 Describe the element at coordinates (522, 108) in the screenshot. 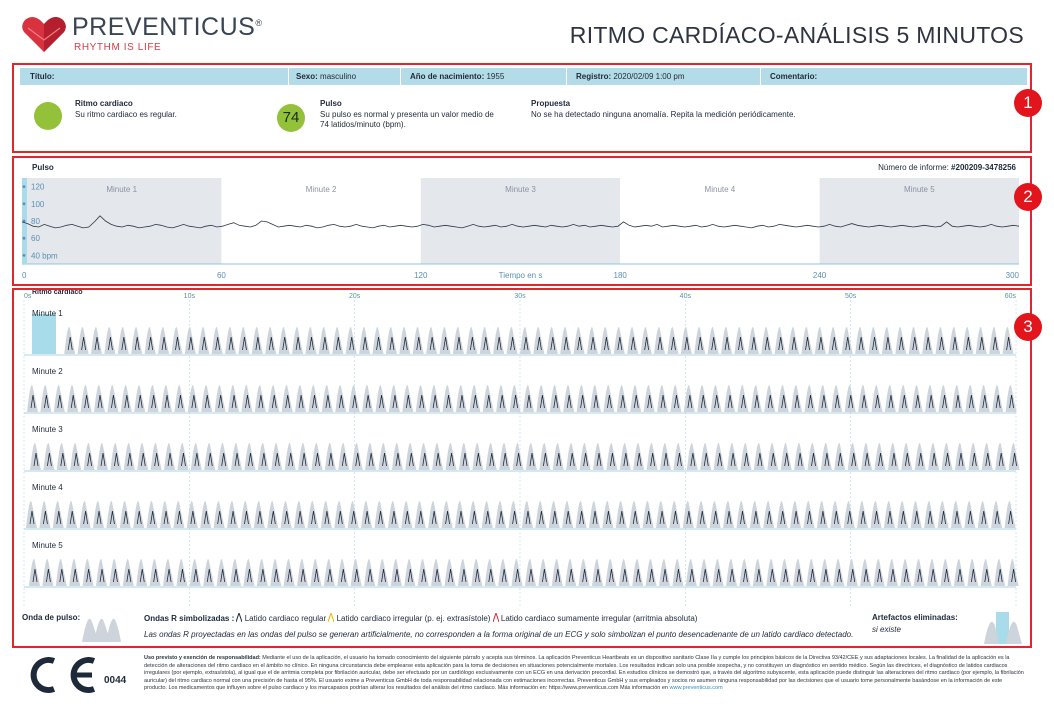

I see `summary-frame` at that location.